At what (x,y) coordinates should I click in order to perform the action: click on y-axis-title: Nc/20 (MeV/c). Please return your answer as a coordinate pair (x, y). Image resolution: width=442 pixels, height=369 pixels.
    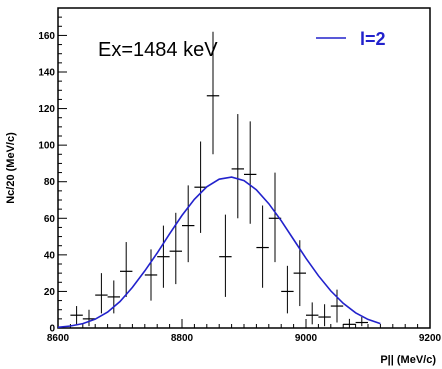
    Looking at the image, I should click on (11, 168).